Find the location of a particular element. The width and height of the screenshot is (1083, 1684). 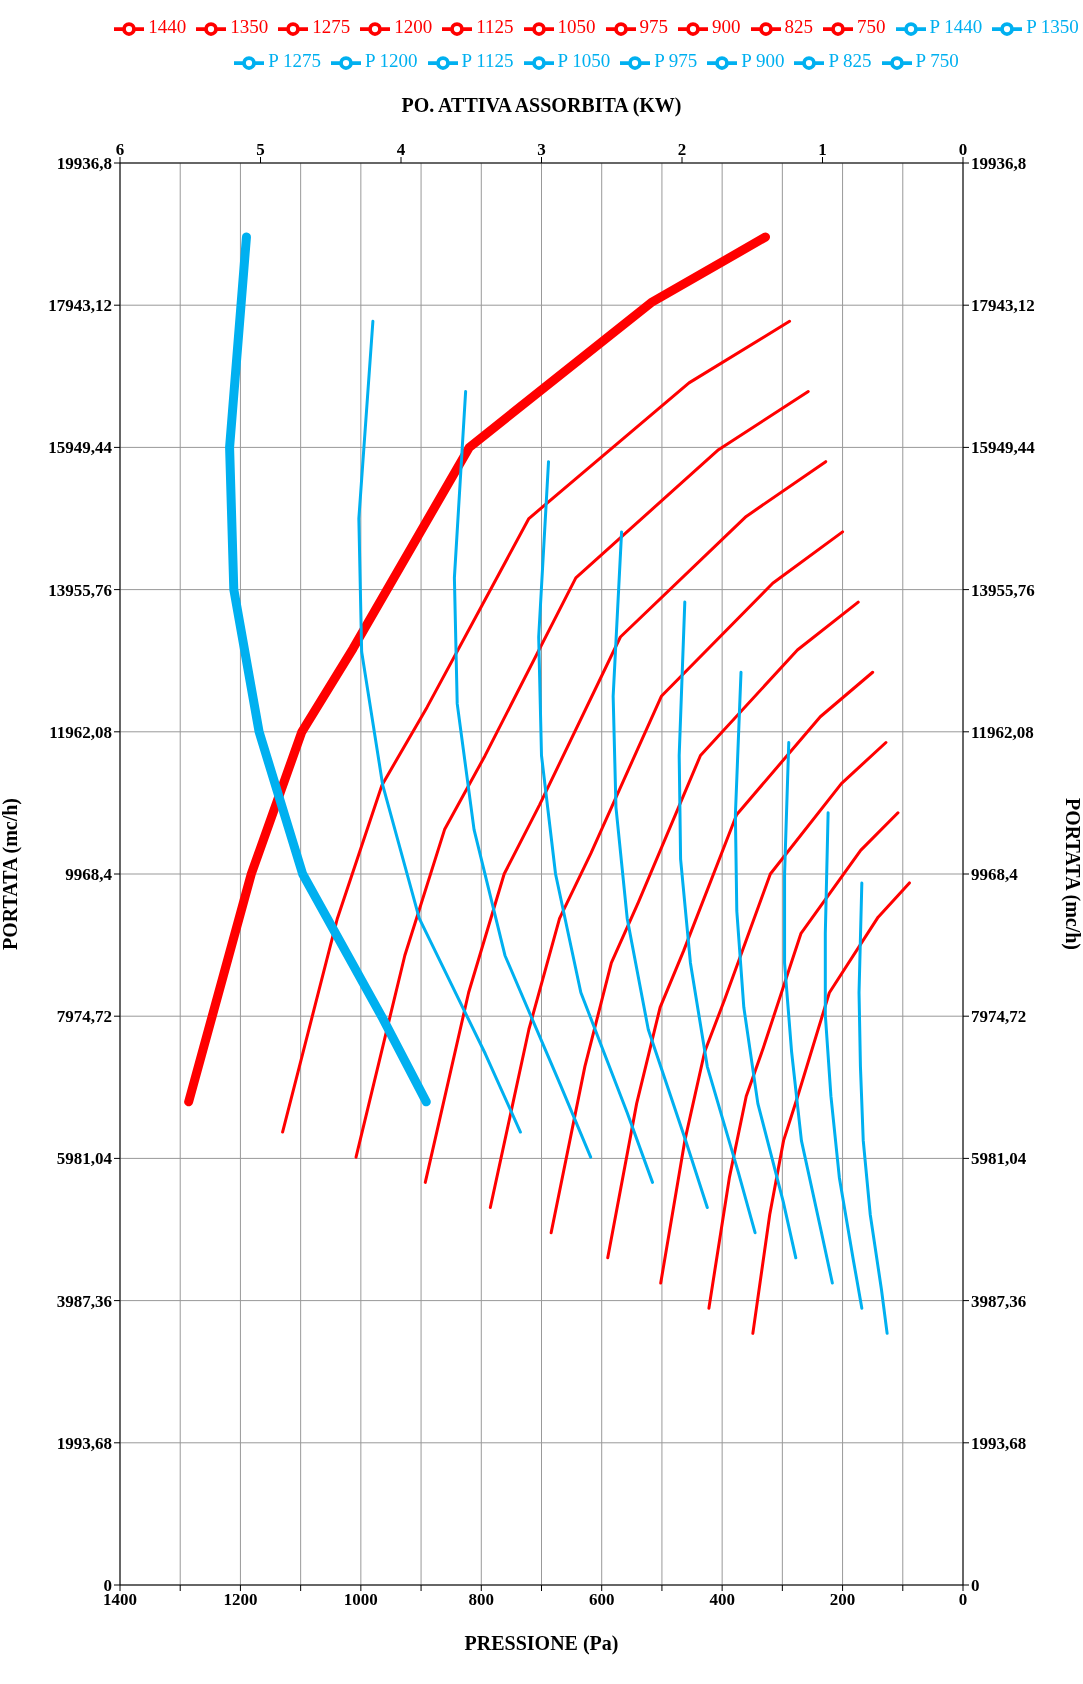

legend-label: P 1200 is located at coordinates (391, 60).